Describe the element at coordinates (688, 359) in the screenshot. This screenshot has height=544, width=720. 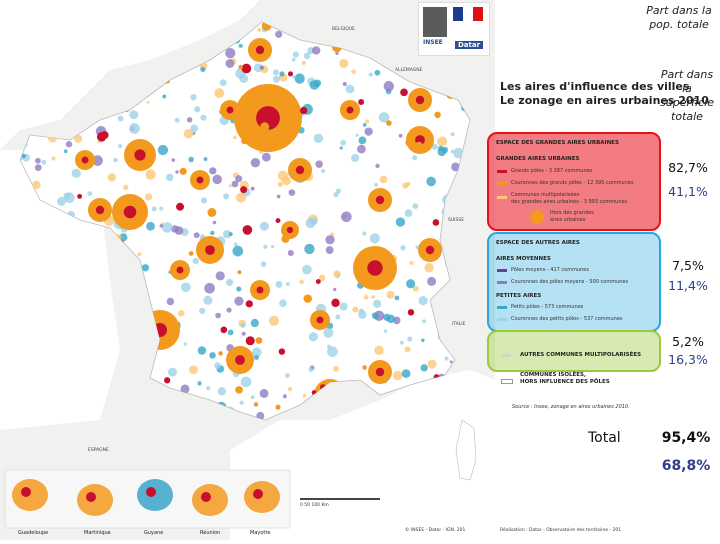
I see `row3-sup-value: 16,3%` at that location.